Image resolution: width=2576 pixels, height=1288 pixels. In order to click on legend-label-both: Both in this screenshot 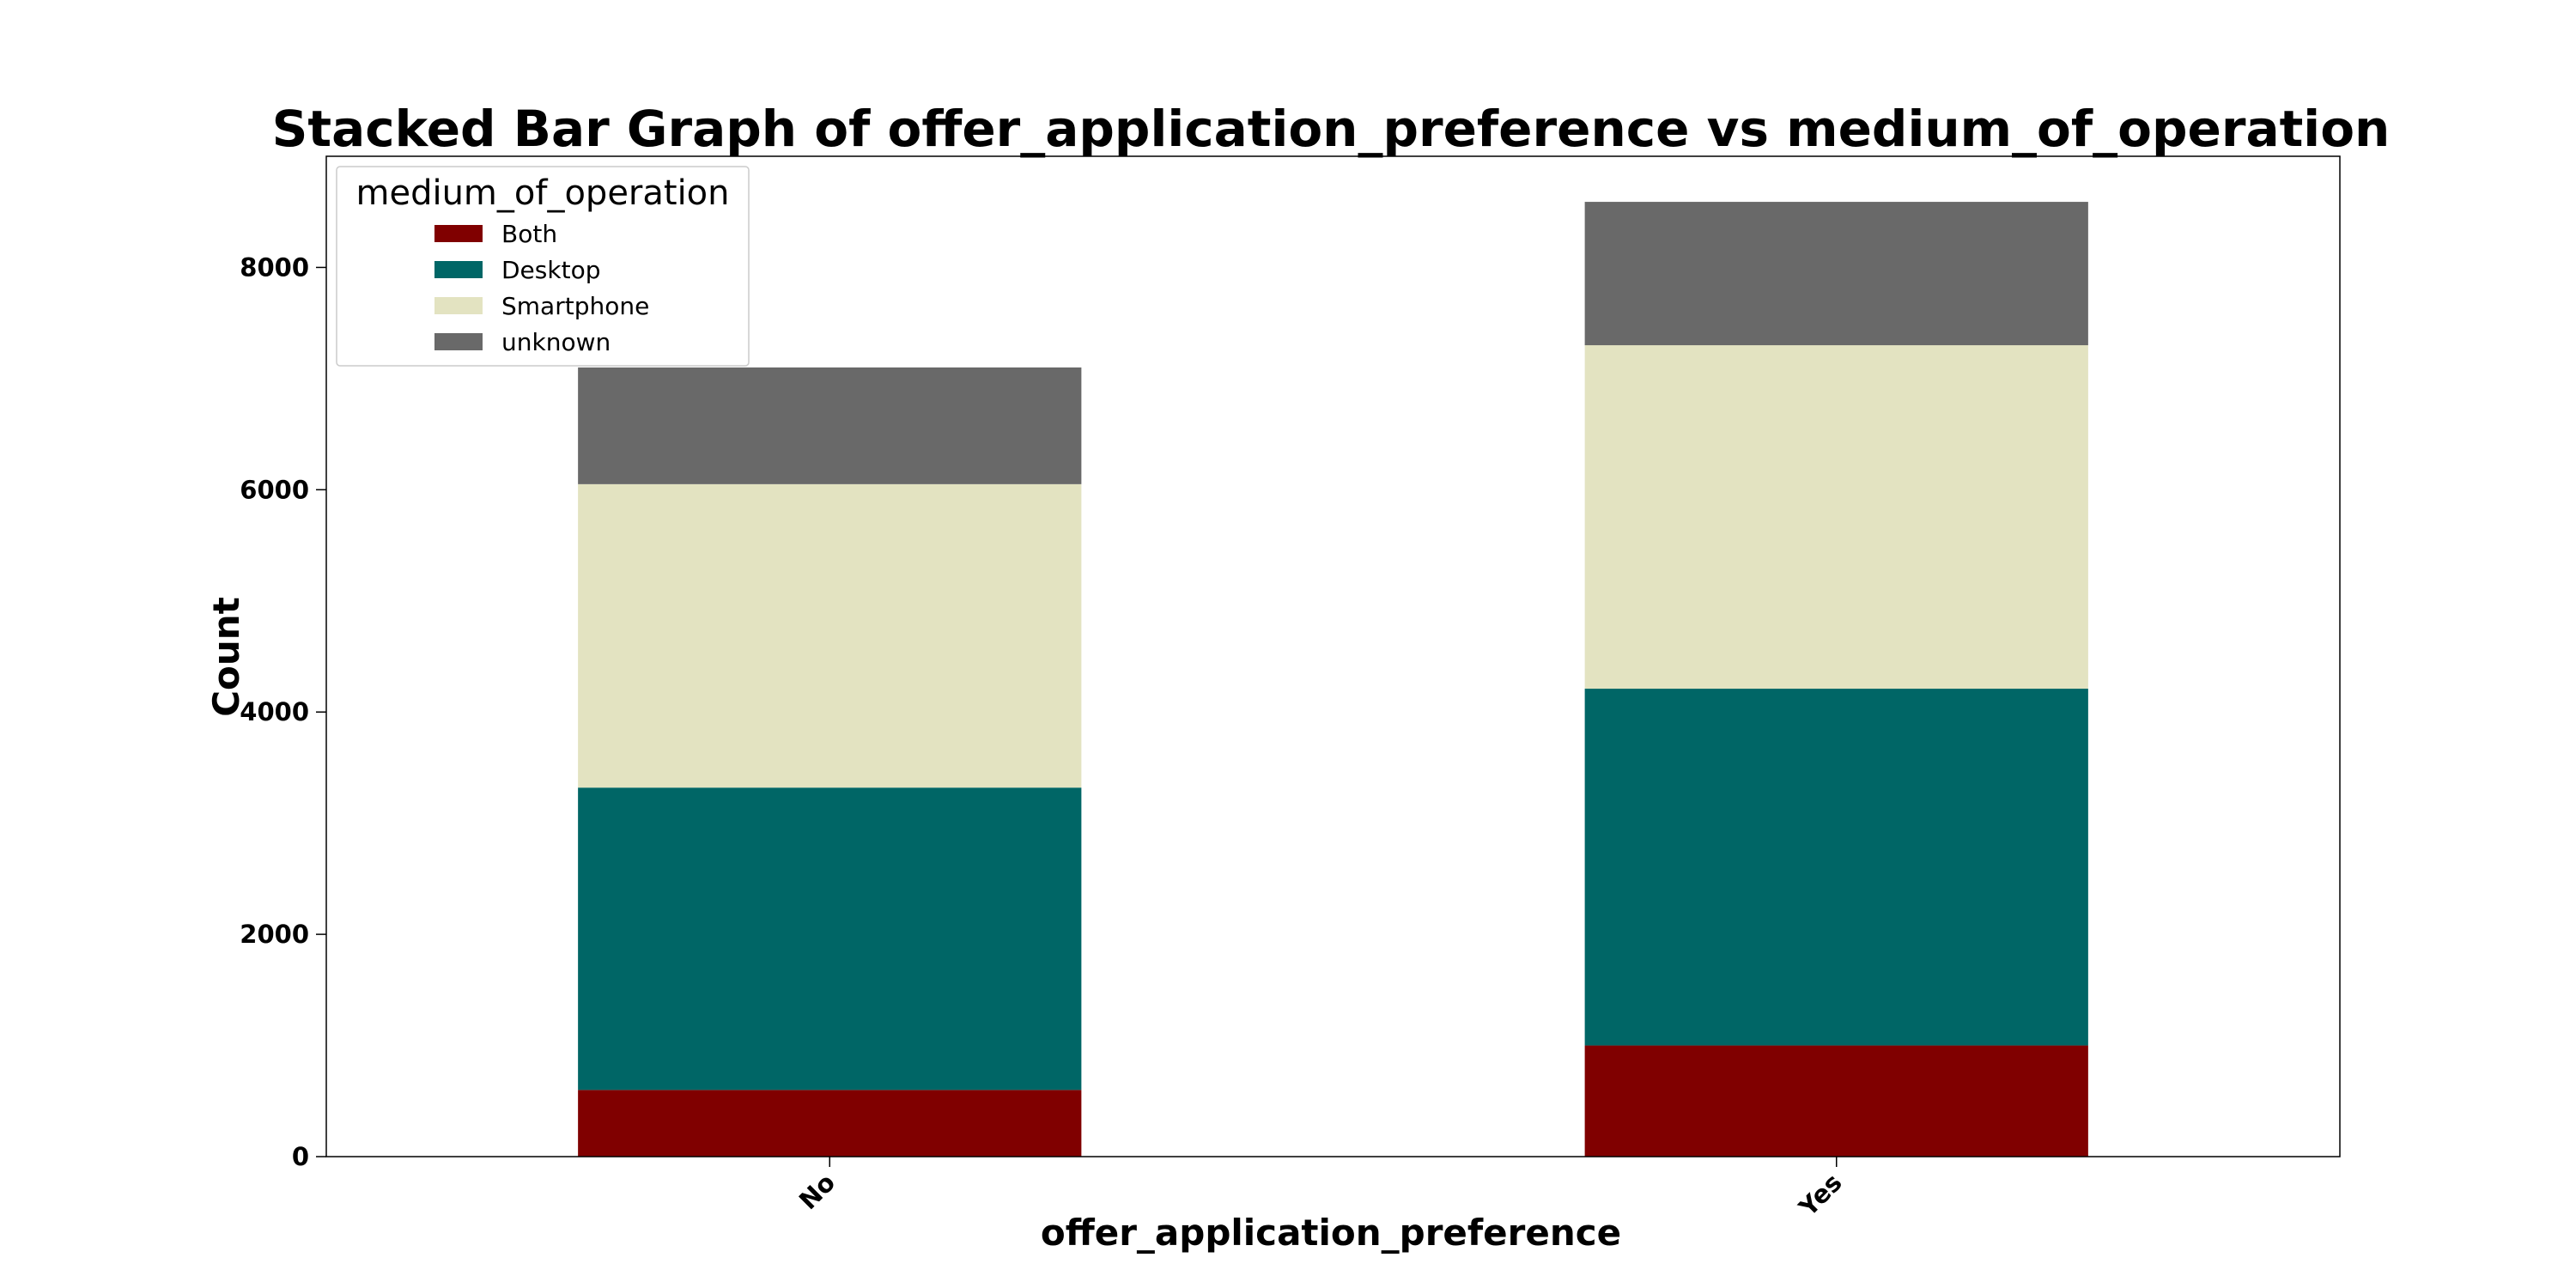, I will do `click(529, 234)`.